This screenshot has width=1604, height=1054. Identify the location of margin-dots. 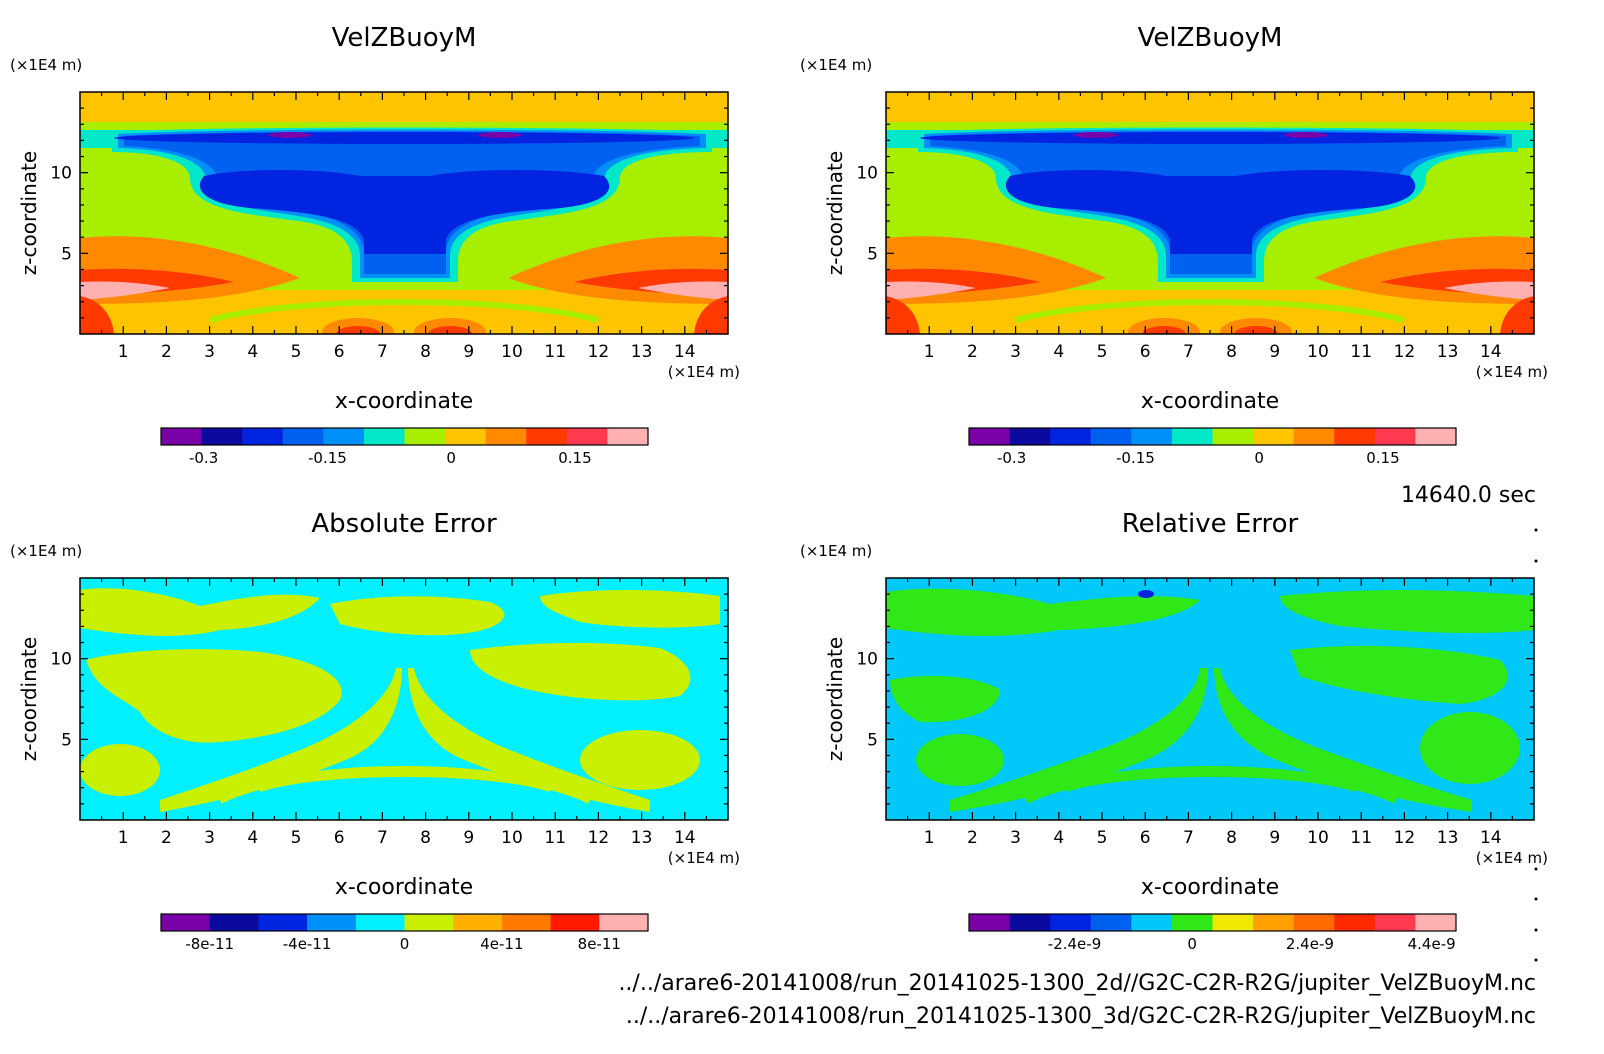
(1536, 745).